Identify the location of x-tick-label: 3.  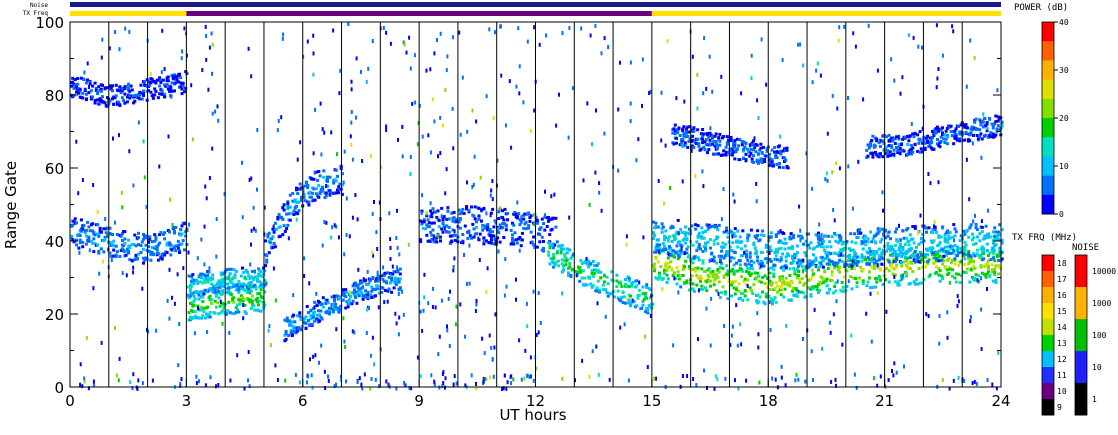
(187, 401).